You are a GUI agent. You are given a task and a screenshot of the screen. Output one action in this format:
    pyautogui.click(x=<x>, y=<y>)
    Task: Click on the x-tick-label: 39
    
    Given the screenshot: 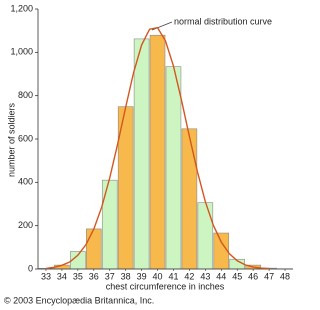 What is the action you would take?
    pyautogui.click(x=142, y=276)
    